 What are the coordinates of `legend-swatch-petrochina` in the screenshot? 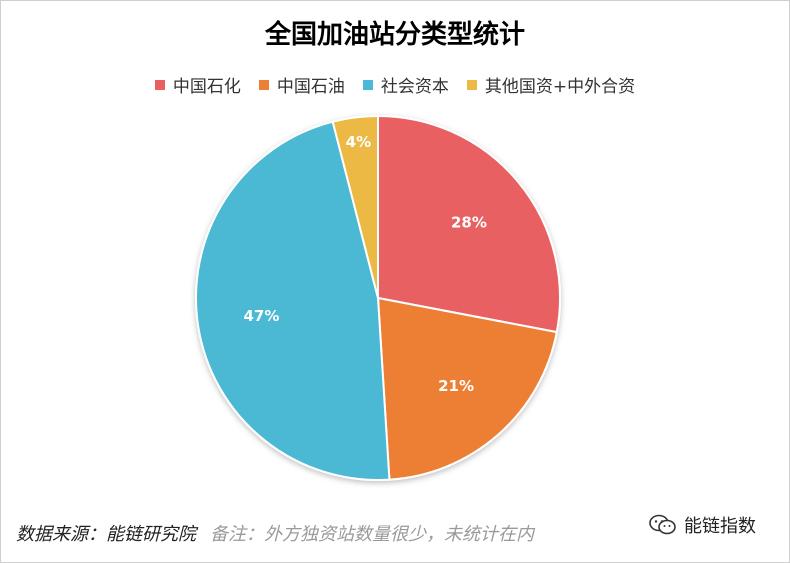 It's located at (263, 84).